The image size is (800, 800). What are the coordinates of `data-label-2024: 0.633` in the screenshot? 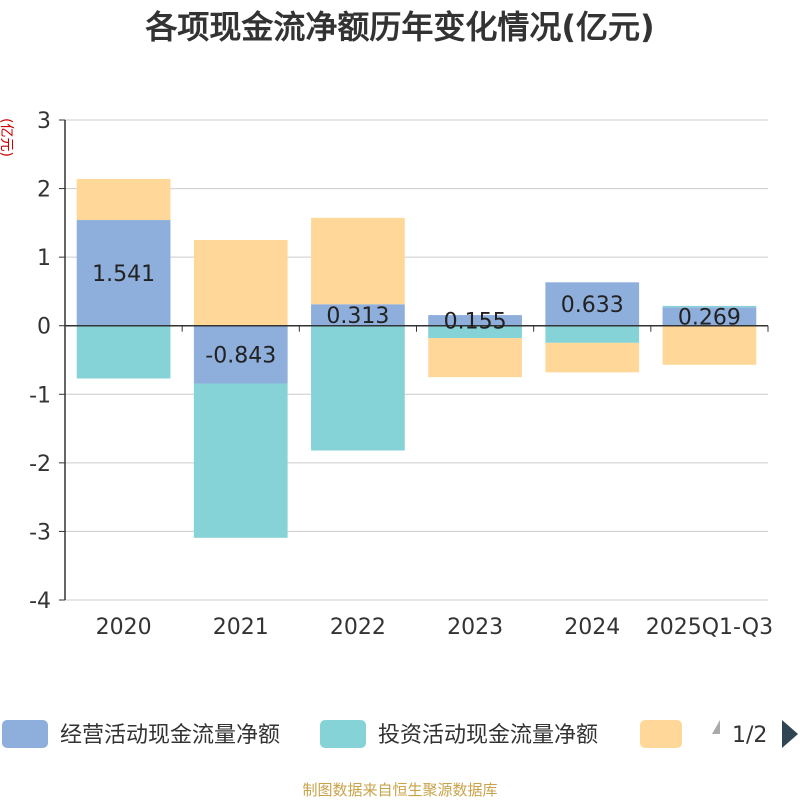 It's located at (592, 305).